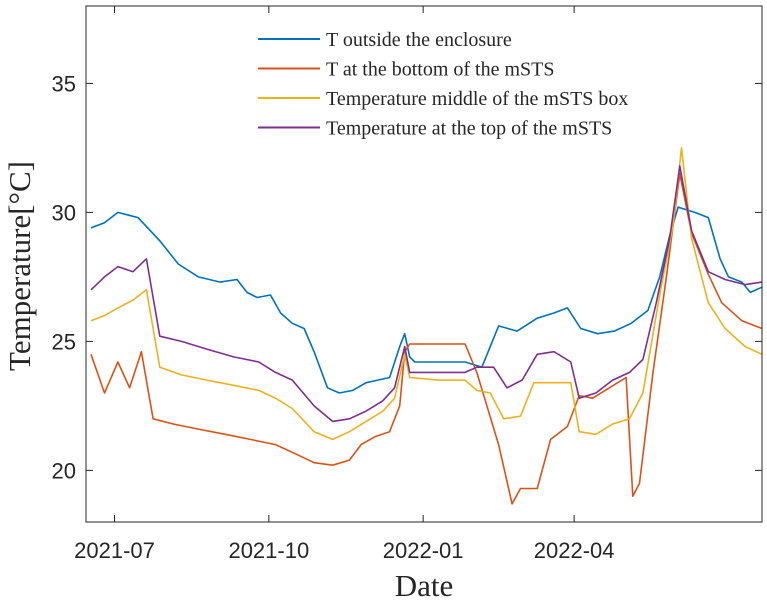 This screenshot has height=602, width=767. What do you see at coordinates (64, 212) in the screenshot?
I see `y-tick-label: 30` at bounding box center [64, 212].